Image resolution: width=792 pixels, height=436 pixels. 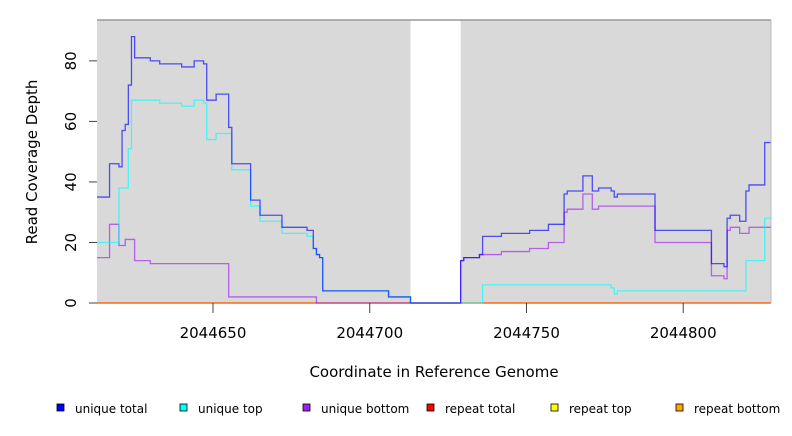 What do you see at coordinates (111, 409) in the screenshot?
I see `legend-label: unique total` at bounding box center [111, 409].